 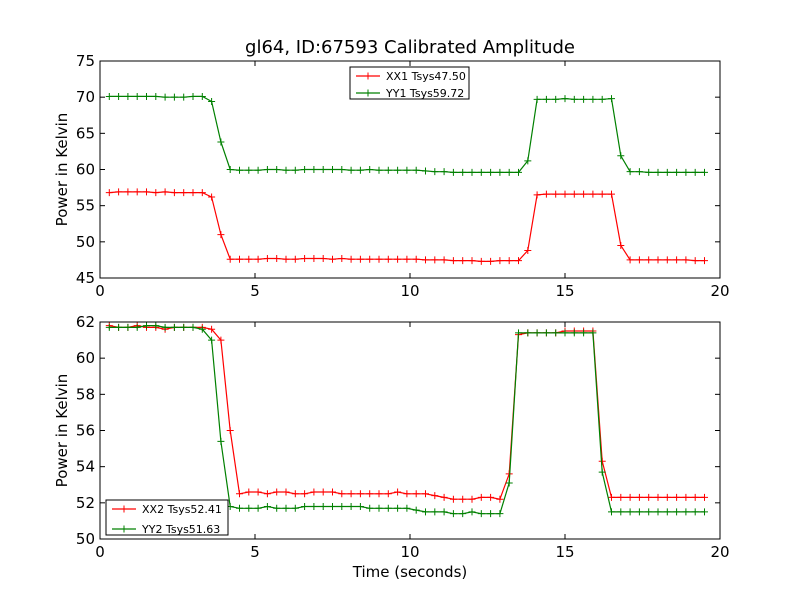 I want to click on chart-title: gl64, ID:67593 Calibrated Amplitude, so click(x=410, y=47).